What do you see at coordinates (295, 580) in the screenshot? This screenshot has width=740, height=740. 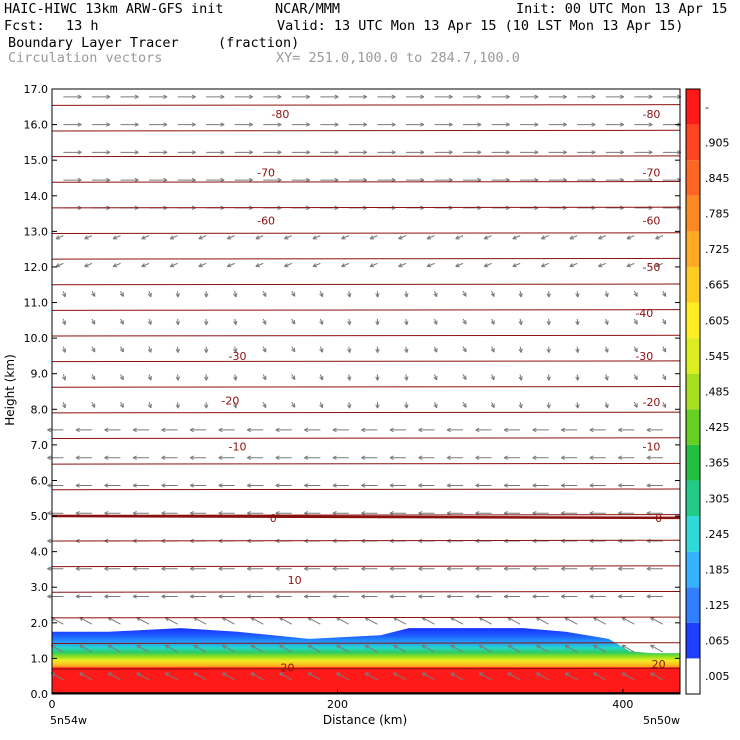 I see `contour-label: 10` at bounding box center [295, 580].